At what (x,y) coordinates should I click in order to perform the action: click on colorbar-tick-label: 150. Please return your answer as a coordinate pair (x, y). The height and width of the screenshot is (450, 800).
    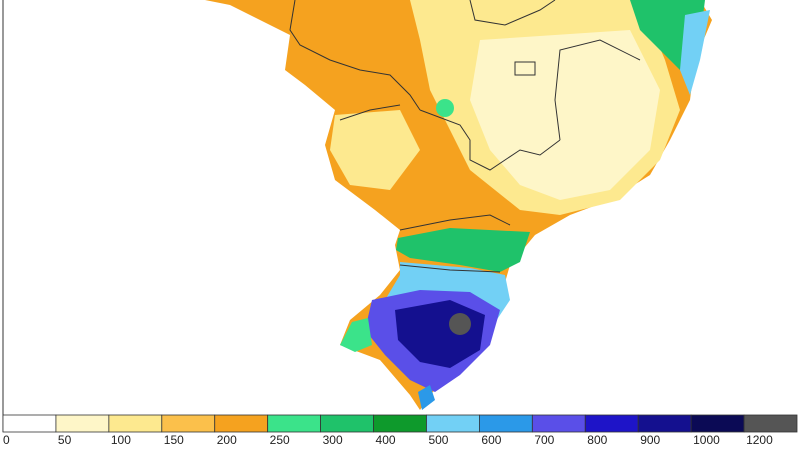
    Looking at the image, I should click on (174, 440).